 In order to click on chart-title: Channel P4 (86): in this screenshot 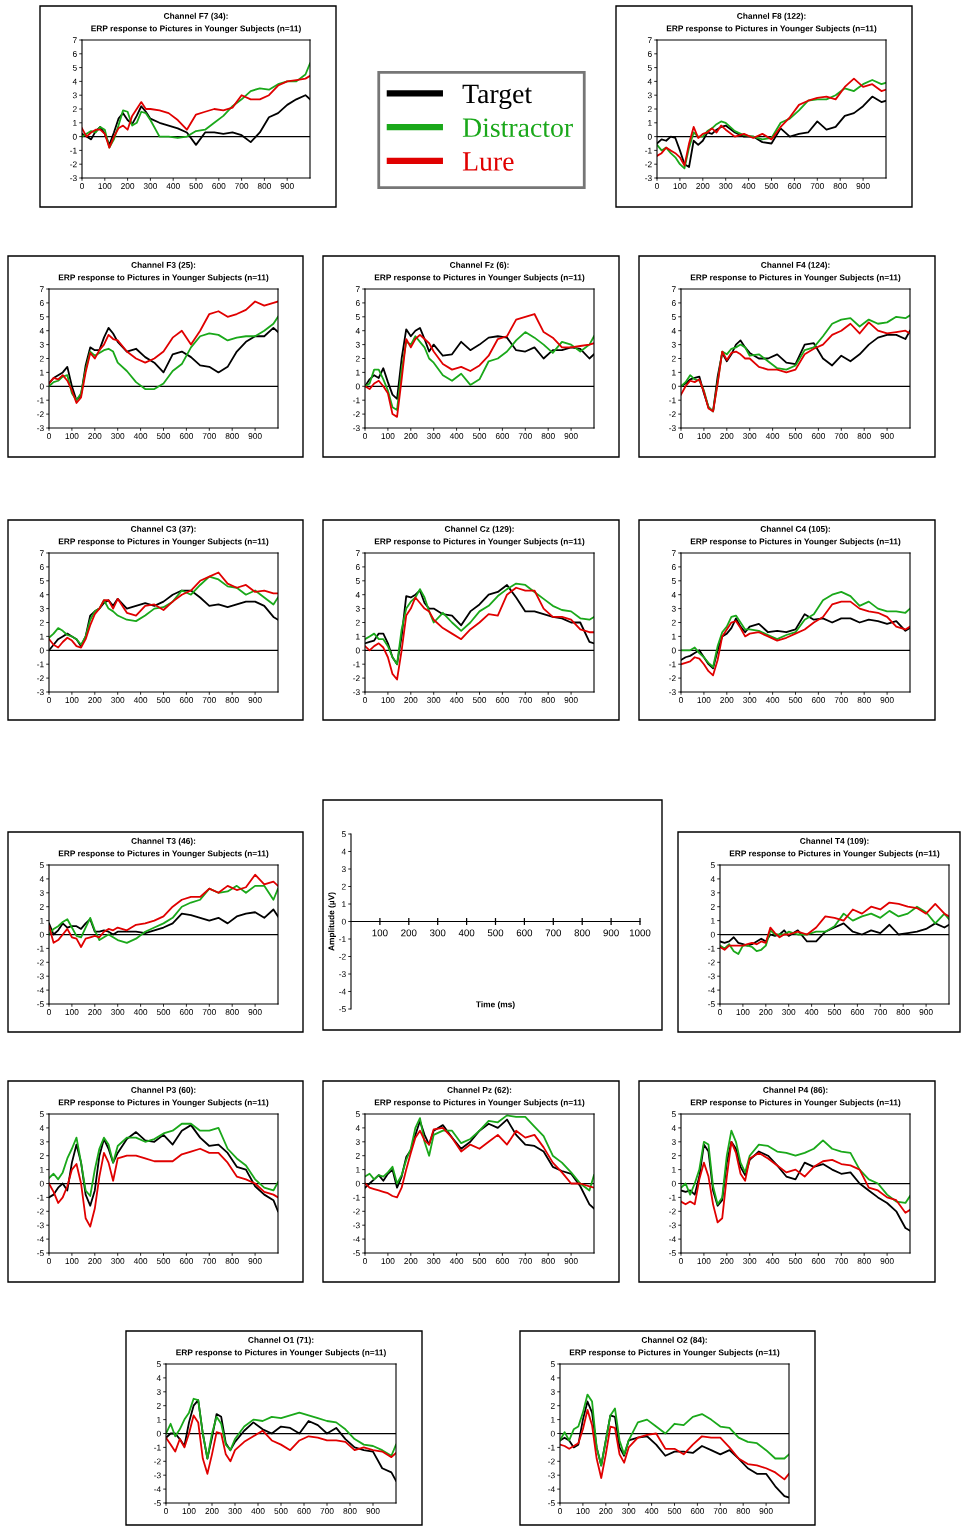, I will do `click(795, 1090)`.